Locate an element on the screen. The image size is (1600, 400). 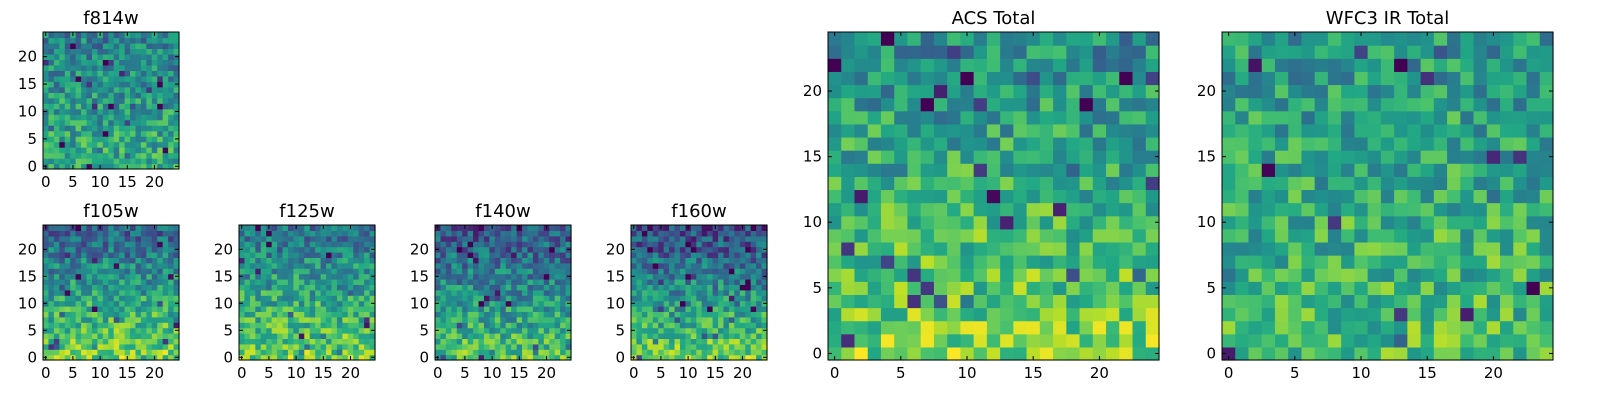
y-tick-label: 15 is located at coordinates (223, 276).